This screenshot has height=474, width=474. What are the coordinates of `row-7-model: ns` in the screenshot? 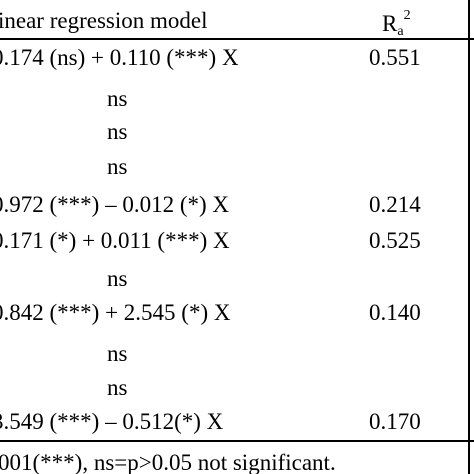 It's located at (117, 278).